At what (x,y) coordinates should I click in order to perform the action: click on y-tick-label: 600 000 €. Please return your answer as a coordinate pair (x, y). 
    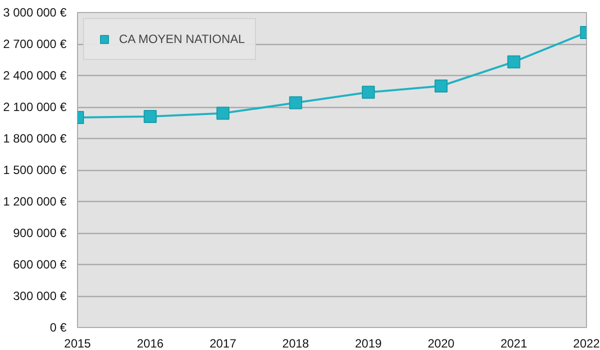
    Looking at the image, I should click on (40, 265).